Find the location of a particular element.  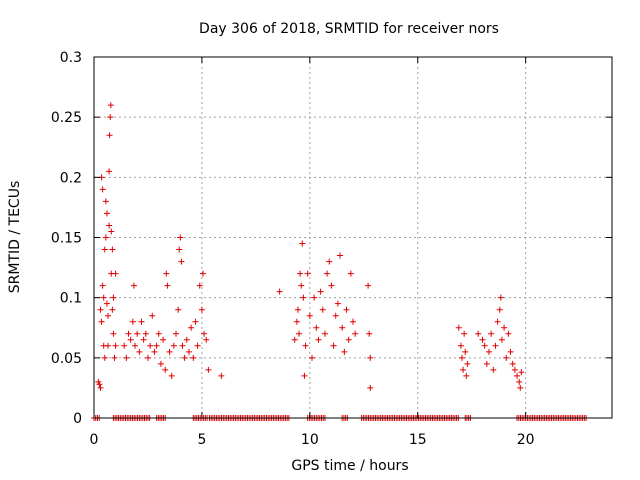

x-tick-labels: 0 5 10 15 20 is located at coordinates (312, 440).